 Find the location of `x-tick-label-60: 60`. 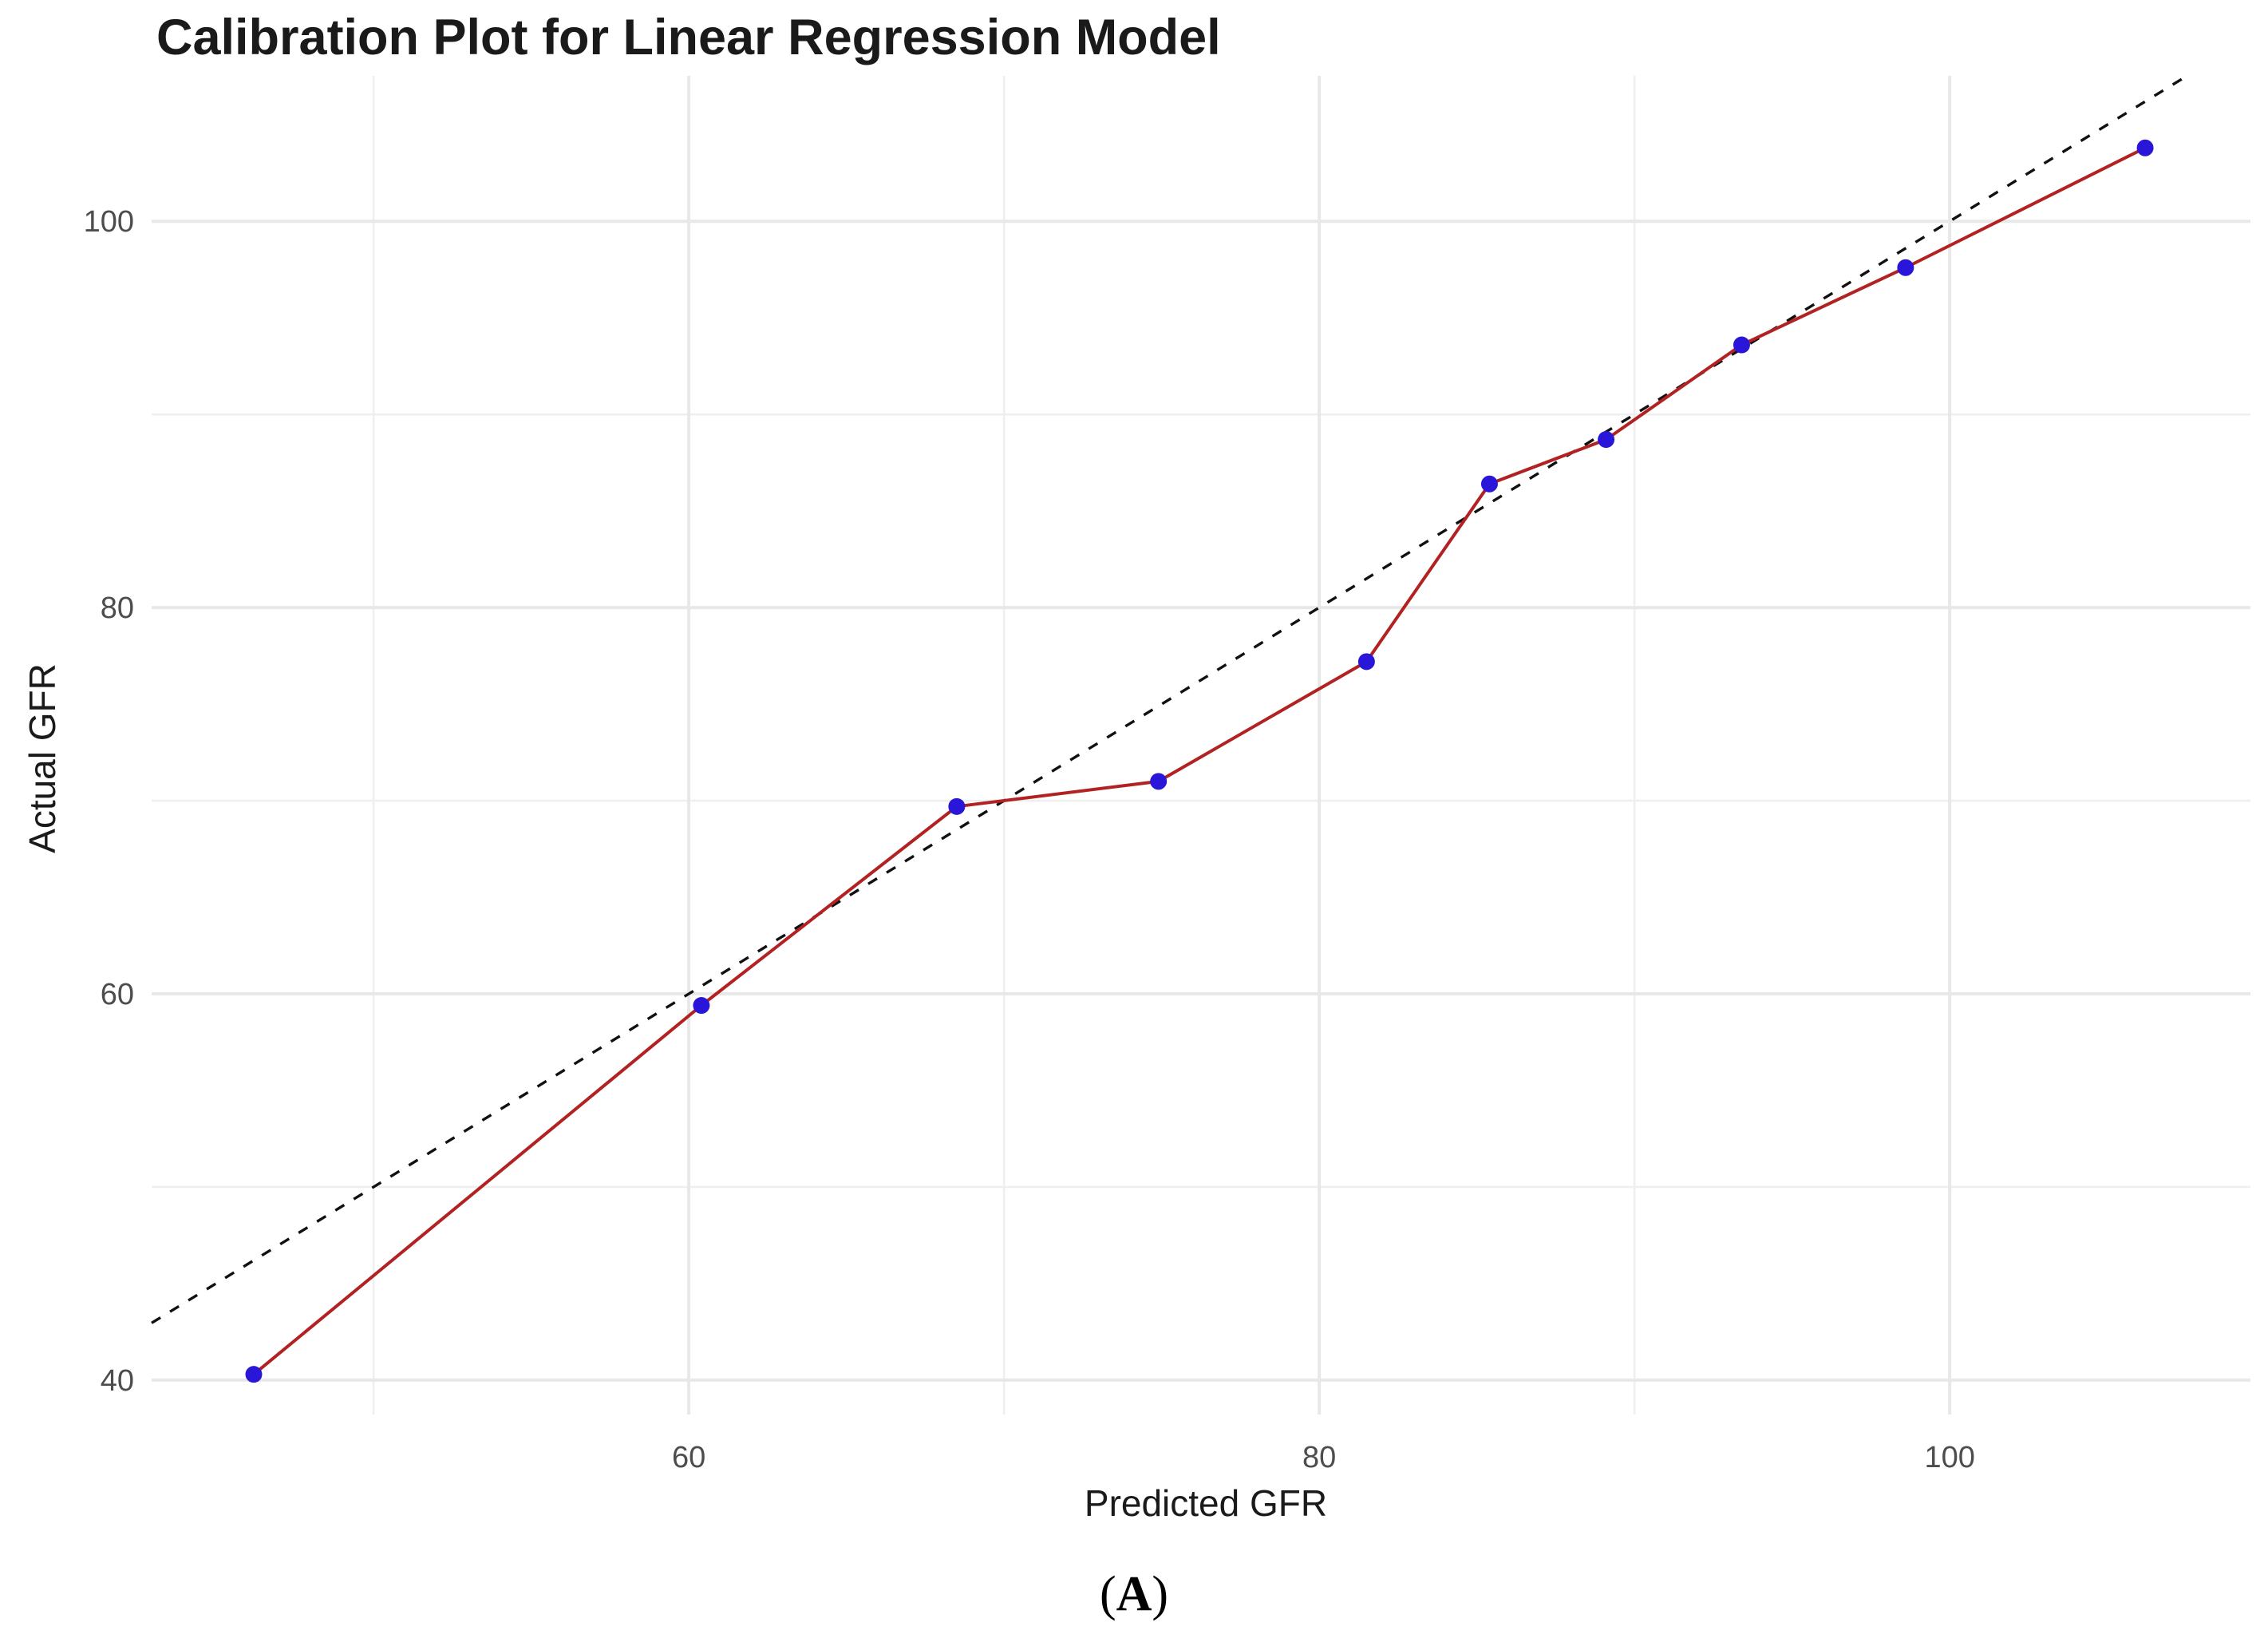

x-tick-label-60: 60 is located at coordinates (688, 1458).